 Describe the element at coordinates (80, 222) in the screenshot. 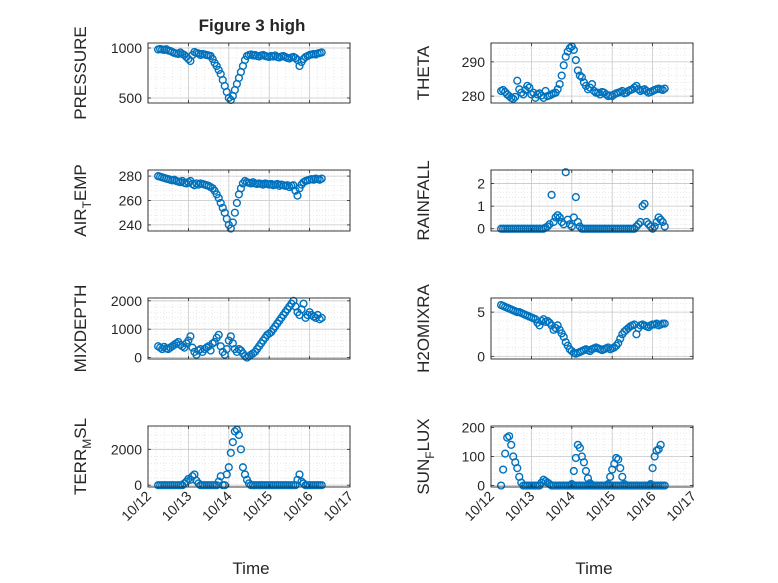

I see `y-axis-label-main: AIR` at that location.